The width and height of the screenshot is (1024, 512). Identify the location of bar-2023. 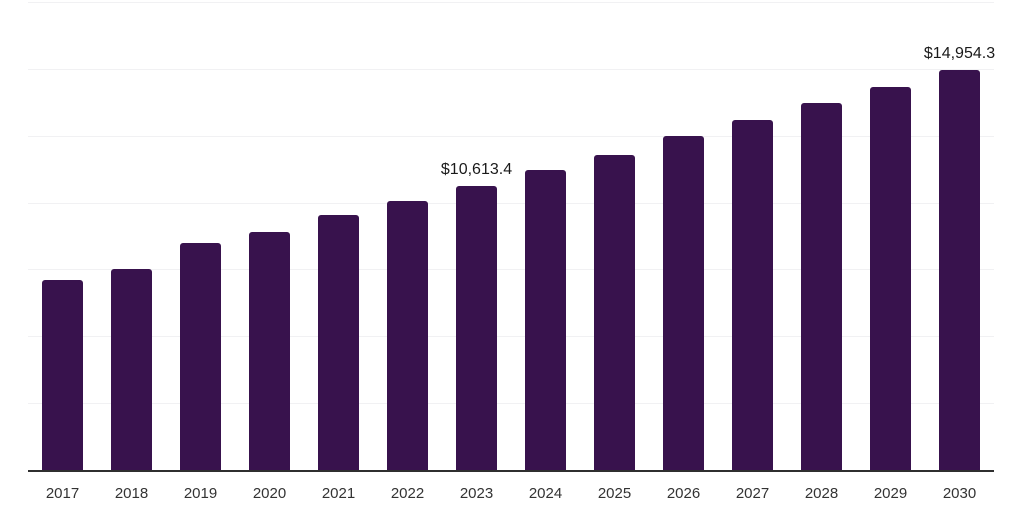
(476, 328).